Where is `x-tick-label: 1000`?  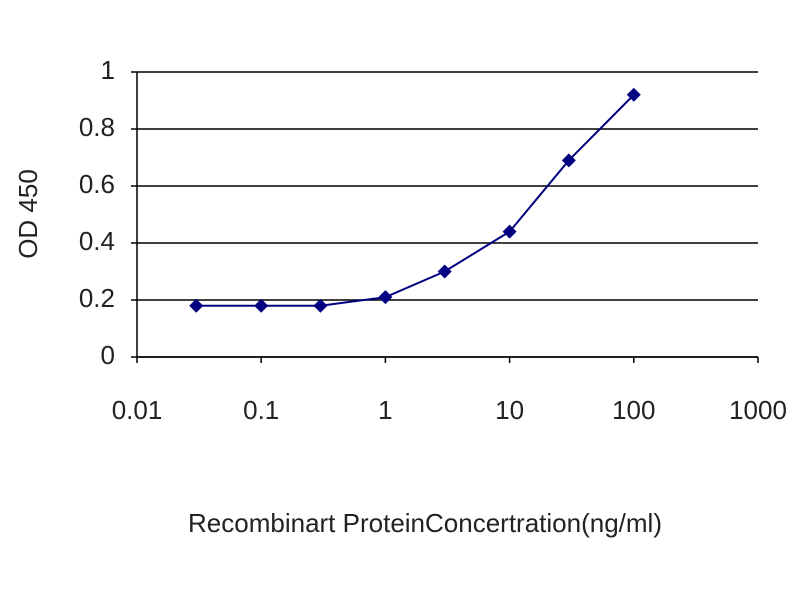
x-tick-label: 1000 is located at coordinates (758, 410).